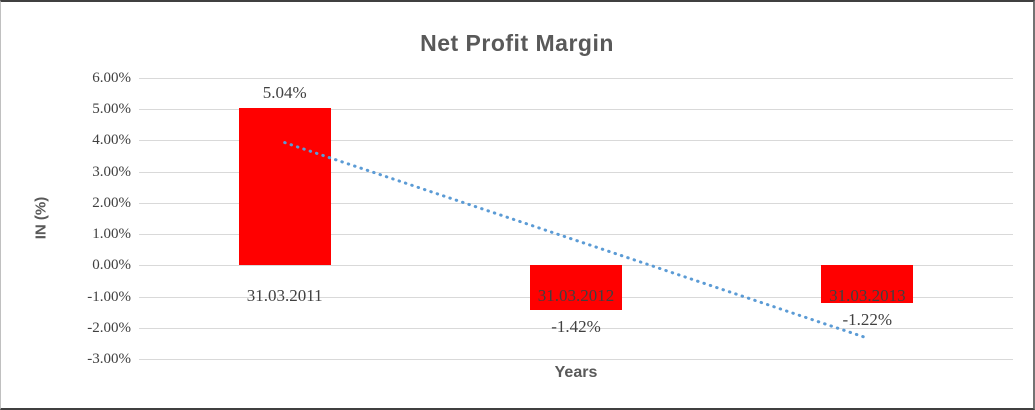 The height and width of the screenshot is (410, 1035). What do you see at coordinates (109, 296) in the screenshot?
I see `y-tick-label: -1.00%` at bounding box center [109, 296].